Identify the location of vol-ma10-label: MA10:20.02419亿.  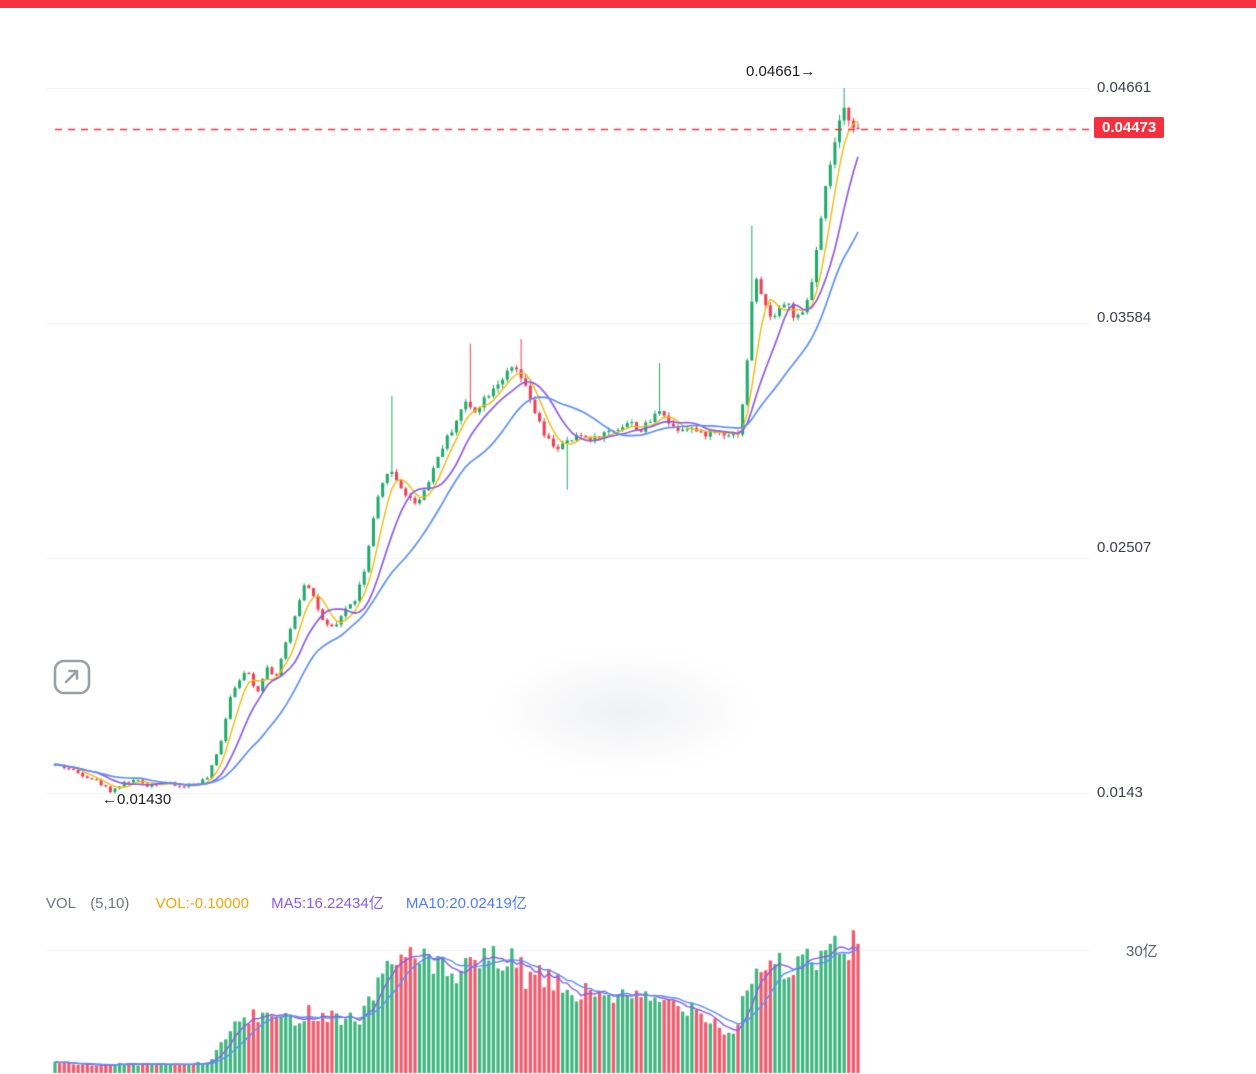
(466, 903).